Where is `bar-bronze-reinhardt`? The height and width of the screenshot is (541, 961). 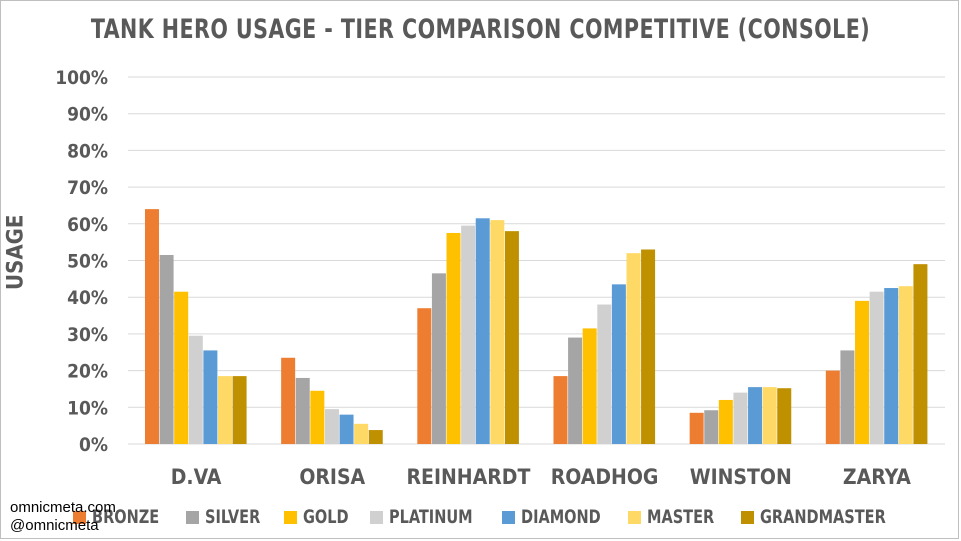
bar-bronze-reinhardt is located at coordinates (424, 376).